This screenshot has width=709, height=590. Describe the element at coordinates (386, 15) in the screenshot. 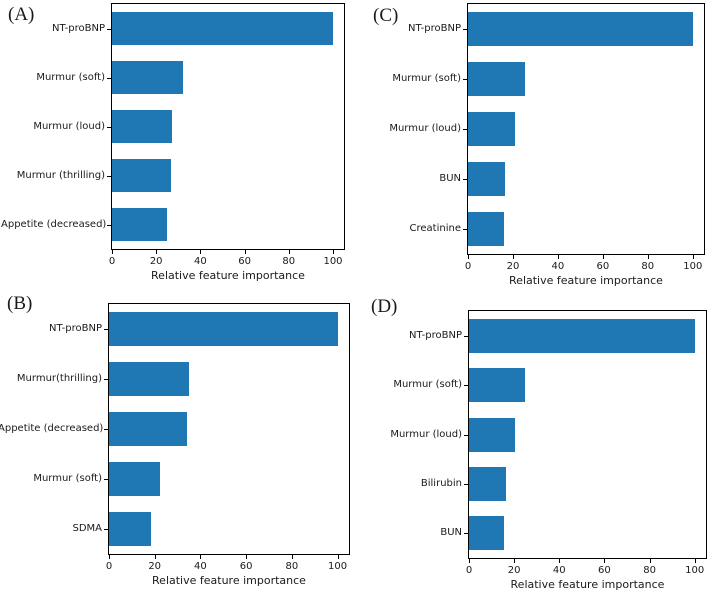

I see `panel-label-c: (C)` at that location.